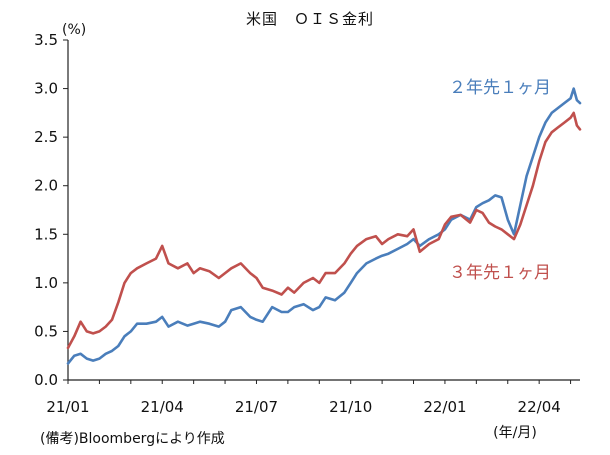 This screenshot has width=610, height=455. What do you see at coordinates (46, 283) in the screenshot?
I see `y-tick-label: 1.0` at bounding box center [46, 283].